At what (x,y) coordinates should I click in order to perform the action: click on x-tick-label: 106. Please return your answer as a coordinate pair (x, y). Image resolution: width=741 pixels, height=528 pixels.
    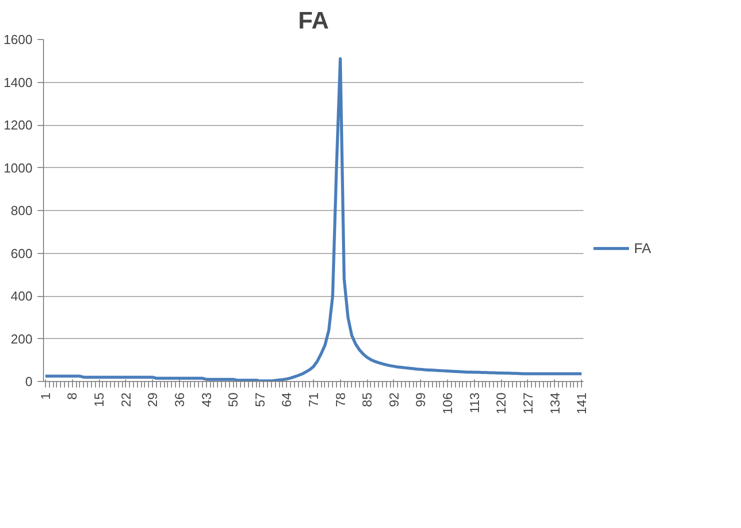
    Looking at the image, I should click on (448, 403).